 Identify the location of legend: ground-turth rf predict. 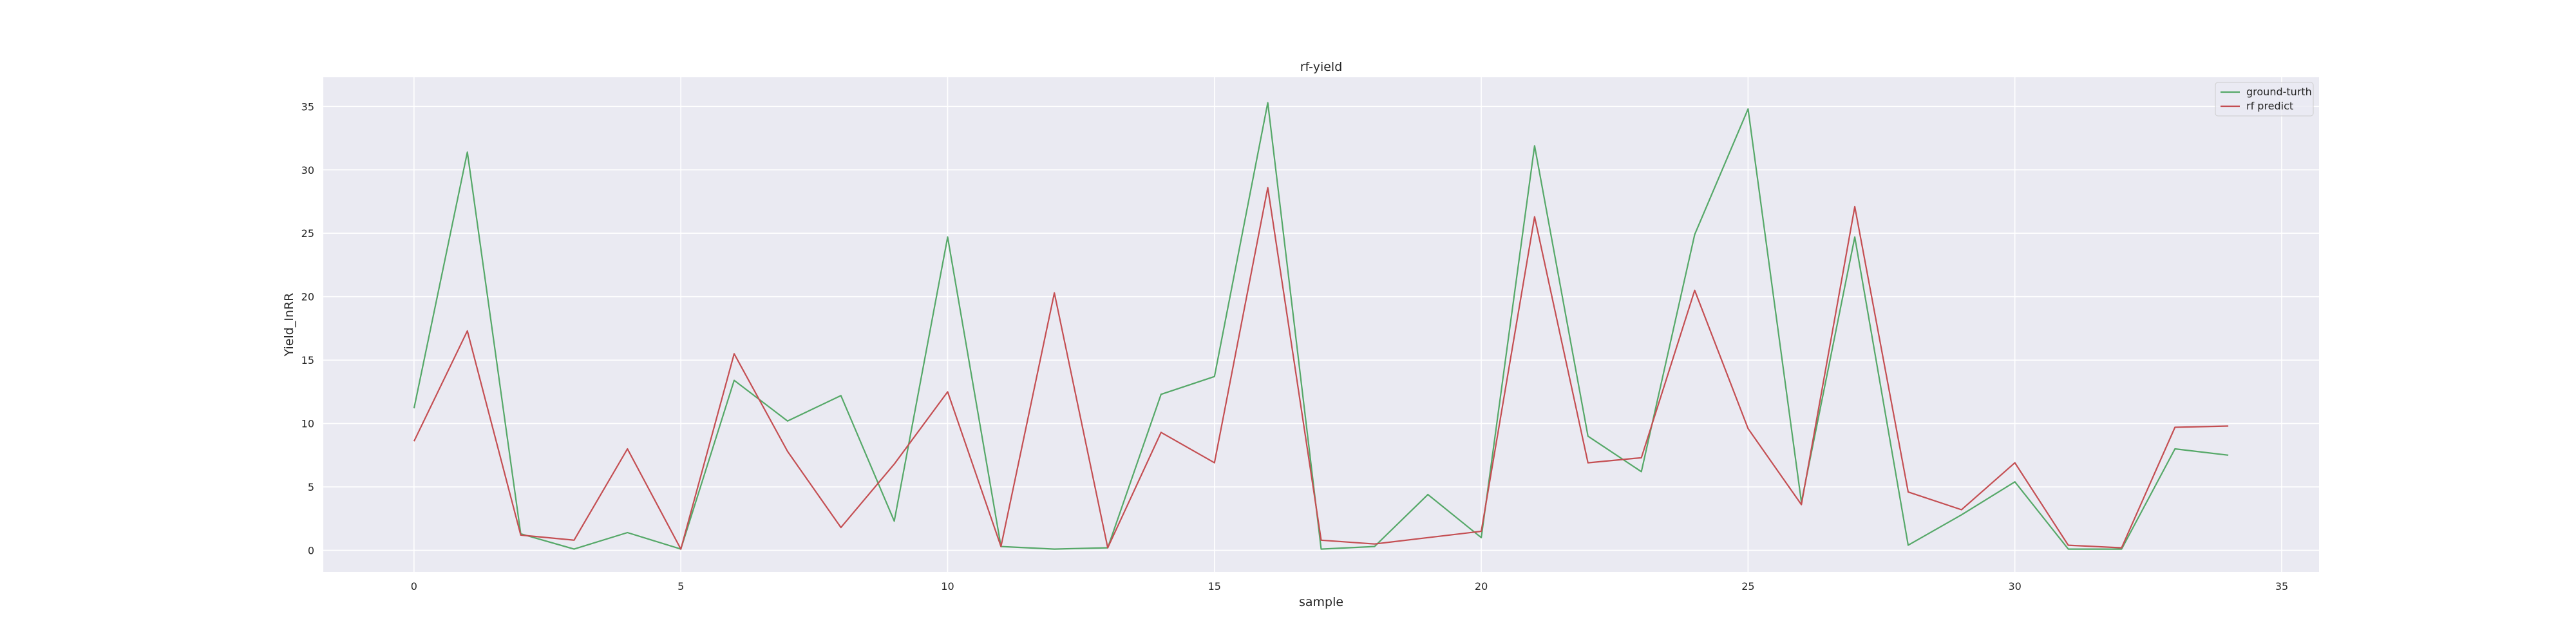
(2264, 100).